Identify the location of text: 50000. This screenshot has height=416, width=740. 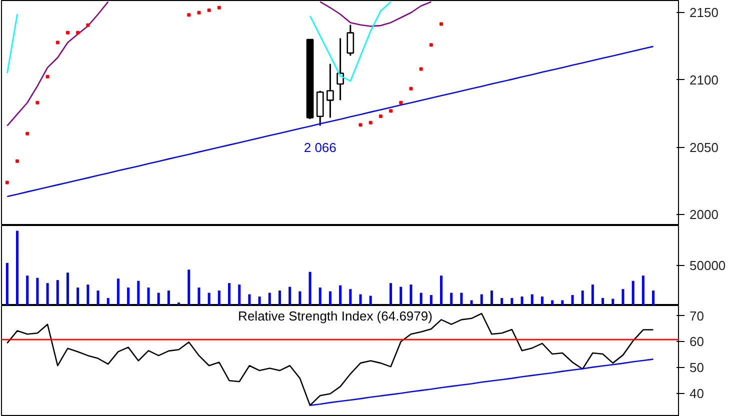
(708, 265).